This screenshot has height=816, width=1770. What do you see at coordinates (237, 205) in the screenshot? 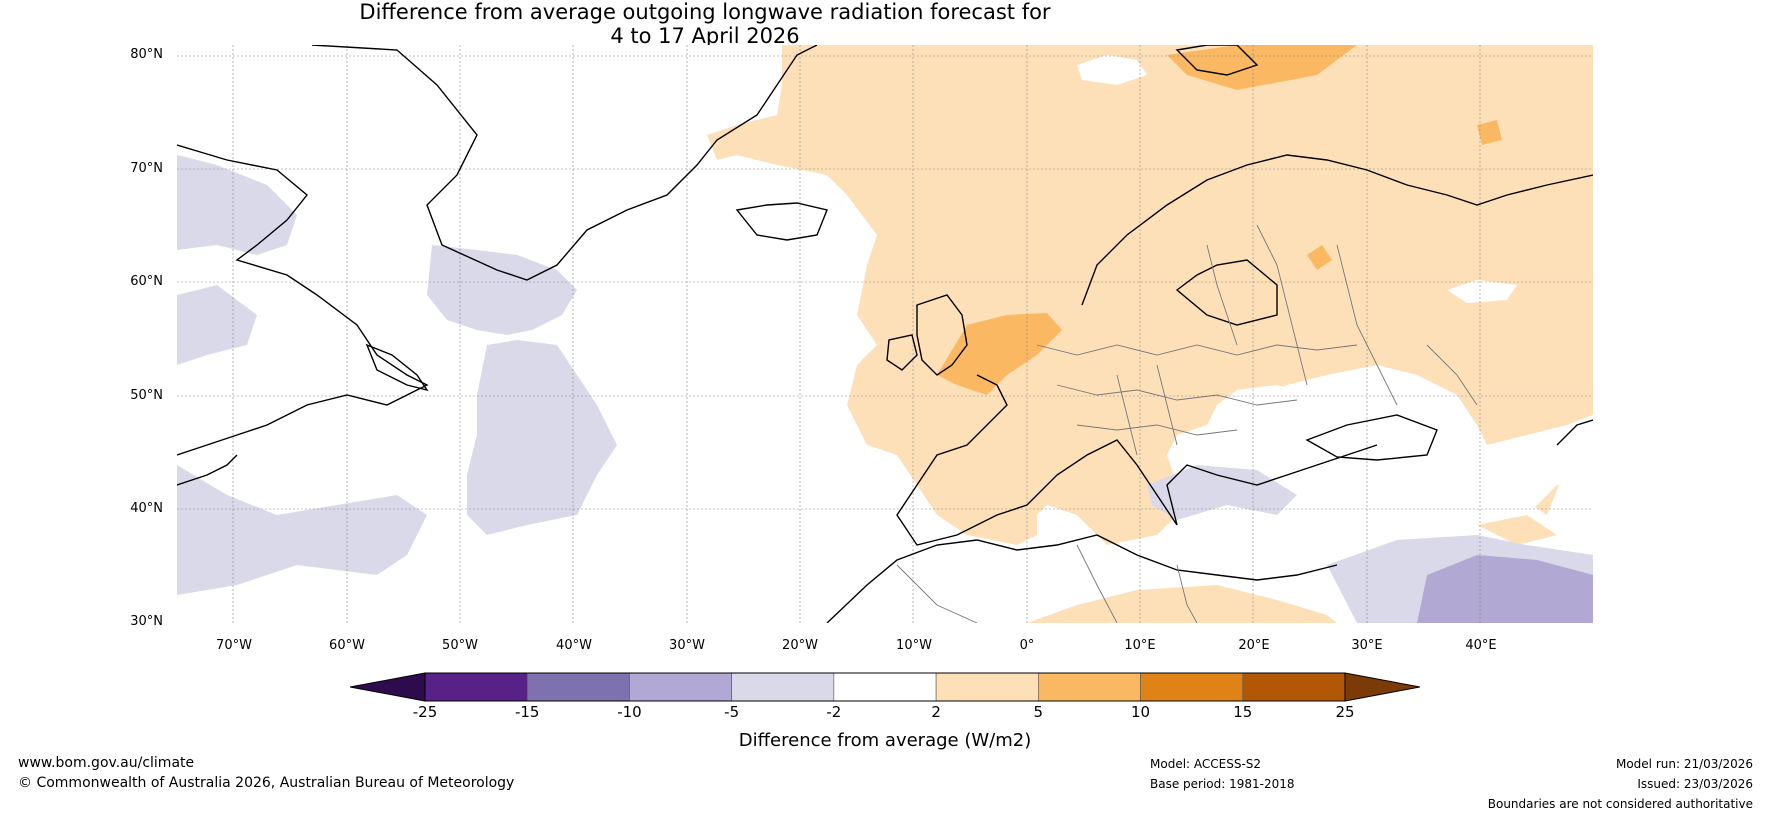
I see `negative-anomaly-canada` at bounding box center [237, 205].